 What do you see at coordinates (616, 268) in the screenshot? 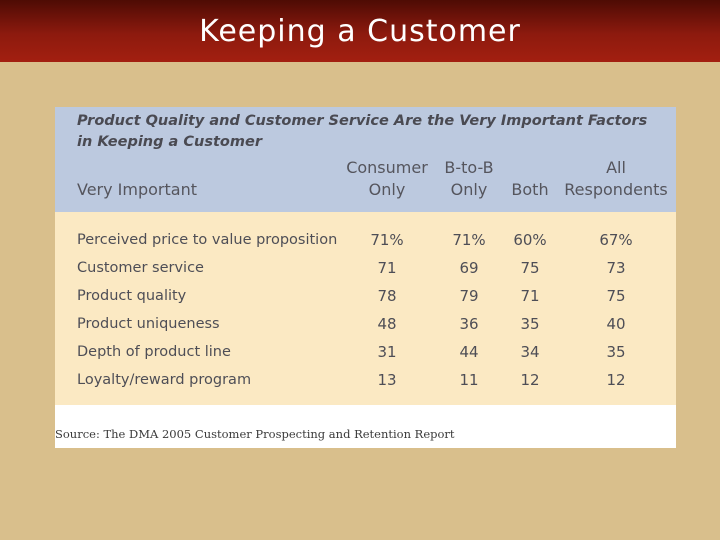
I see `cell-all: 73` at bounding box center [616, 268].